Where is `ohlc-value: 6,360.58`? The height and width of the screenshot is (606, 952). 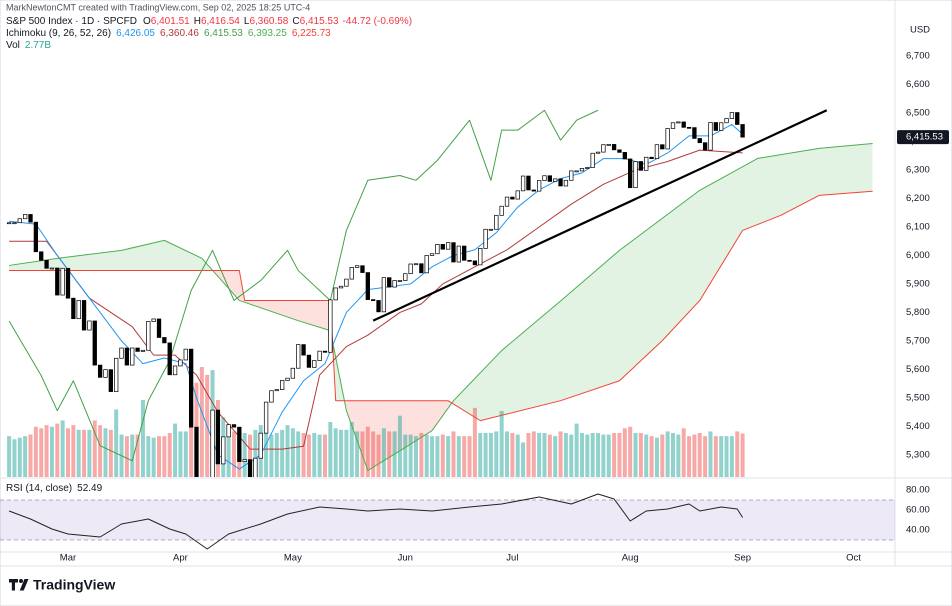
ohlc-value: 6,360.58 is located at coordinates (268, 21).